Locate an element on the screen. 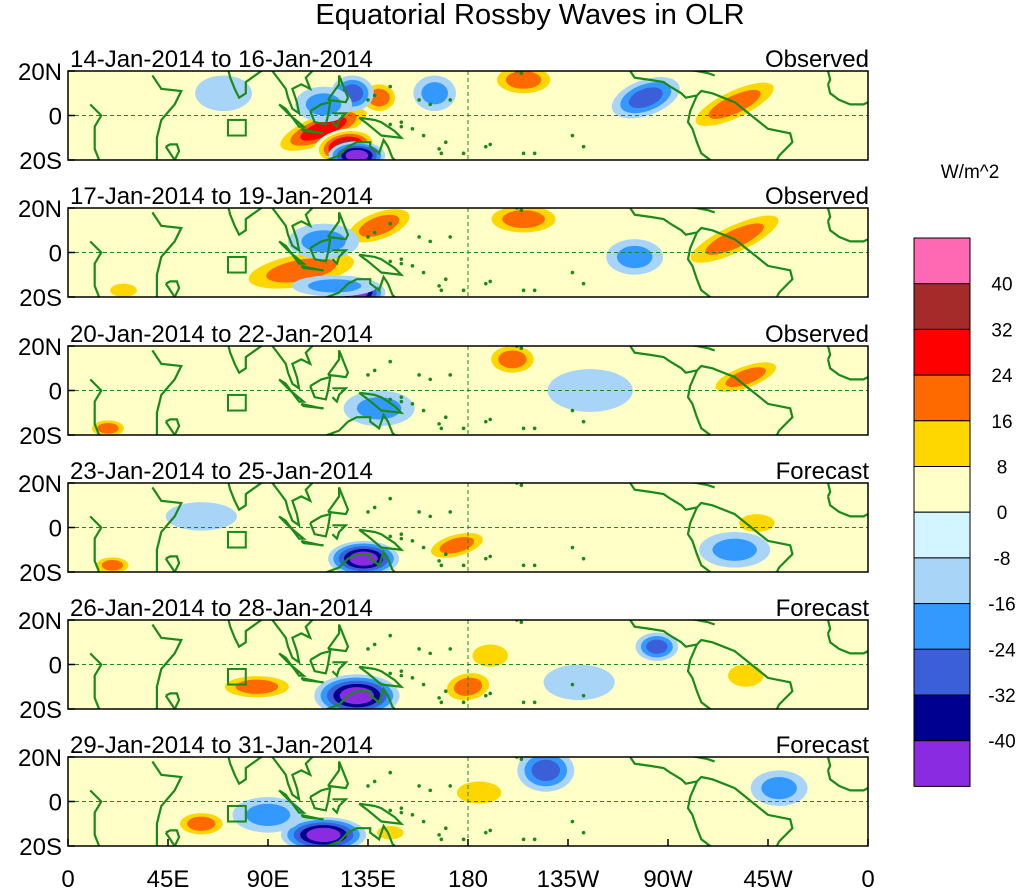 The width and height of the screenshot is (1021, 890). colorbar-level-label: -16 is located at coordinates (1001, 605).